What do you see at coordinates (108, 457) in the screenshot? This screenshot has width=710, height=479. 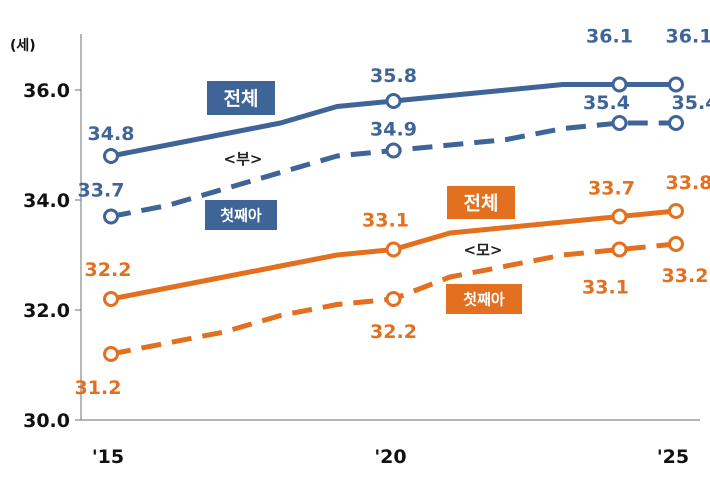 I see `x-tick-label: '15` at bounding box center [108, 457].